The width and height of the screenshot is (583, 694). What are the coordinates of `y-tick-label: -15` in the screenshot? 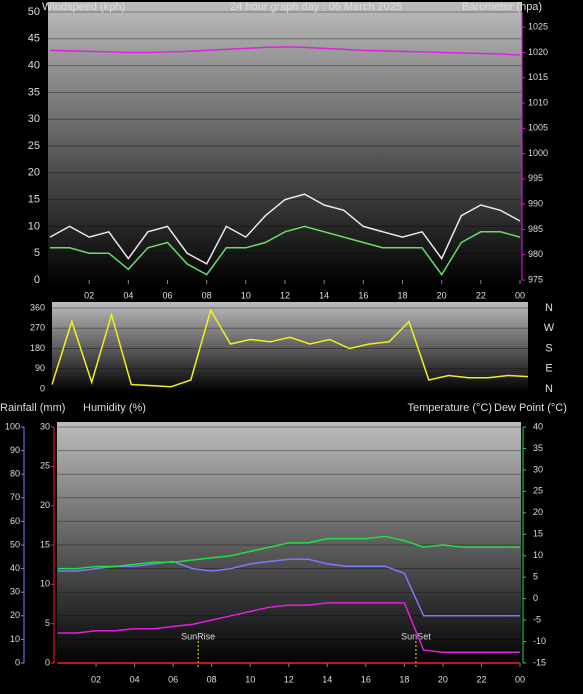 It's located at (539, 662).